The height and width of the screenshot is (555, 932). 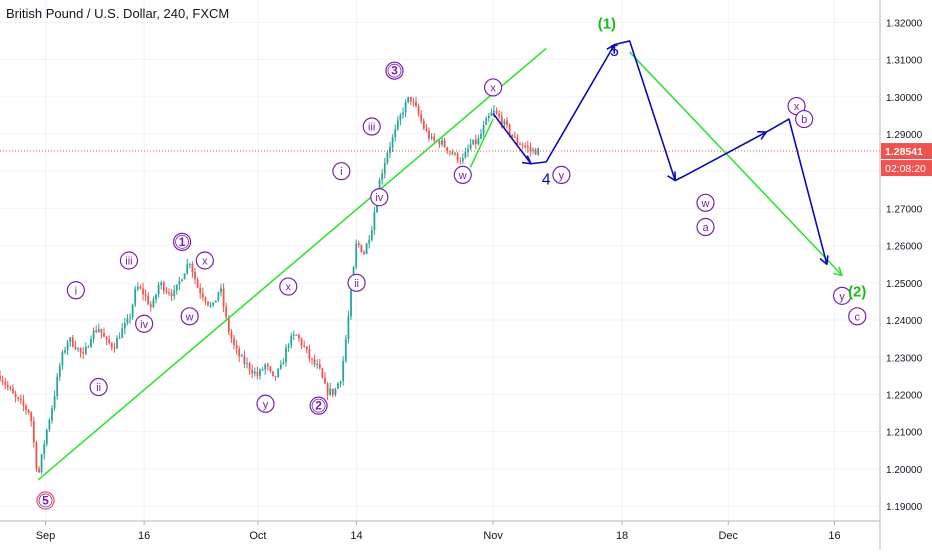 What do you see at coordinates (904, 284) in the screenshot?
I see `y-tick-label: 1.25000` at bounding box center [904, 284].